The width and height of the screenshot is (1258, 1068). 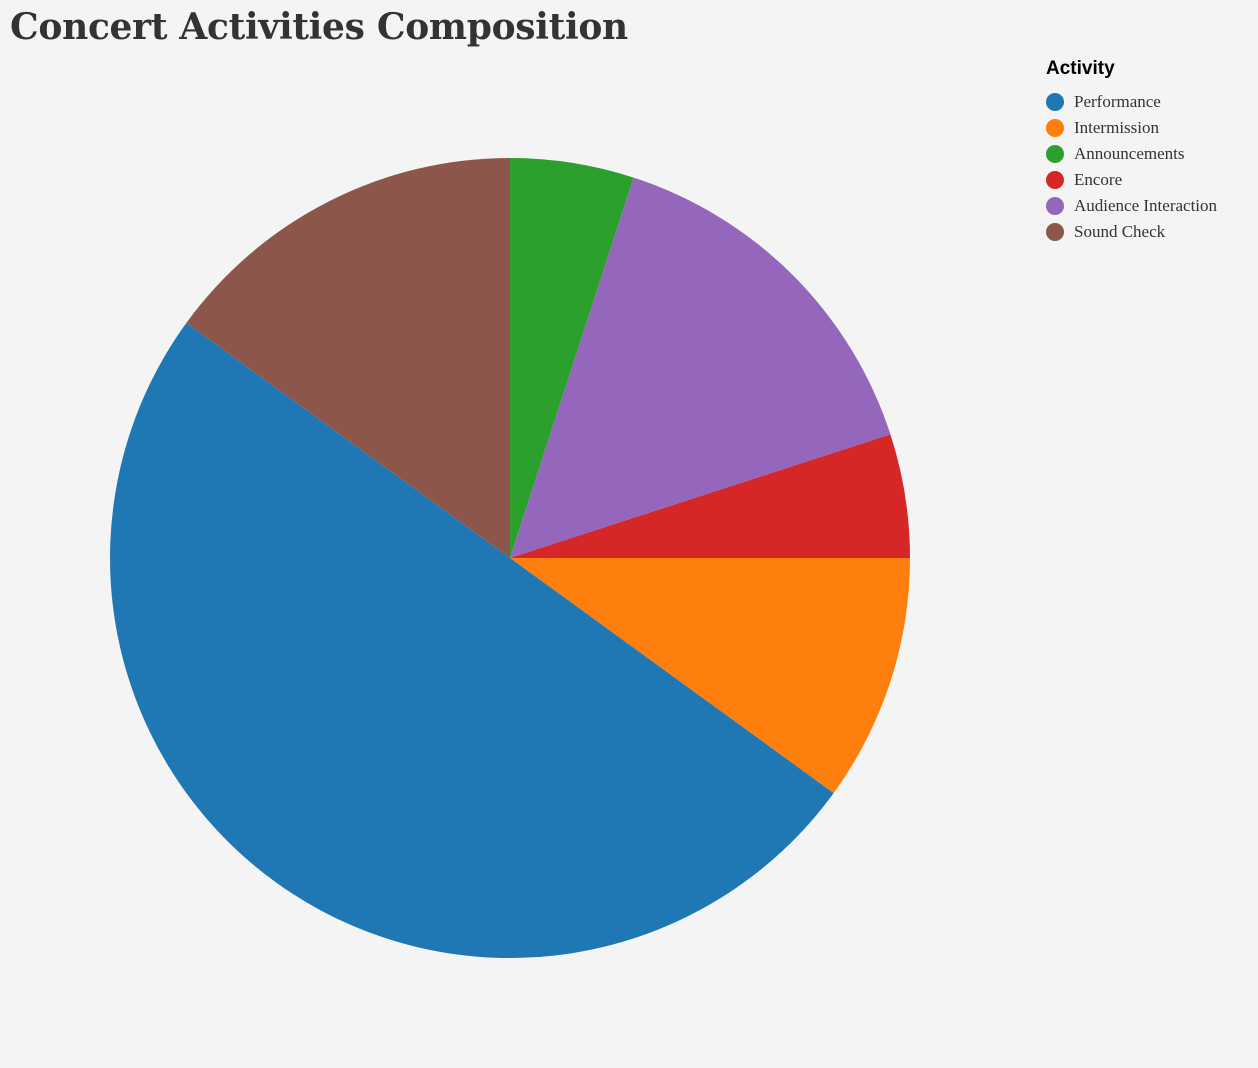 I want to click on legend-item: Performance, so click(x=1131, y=102).